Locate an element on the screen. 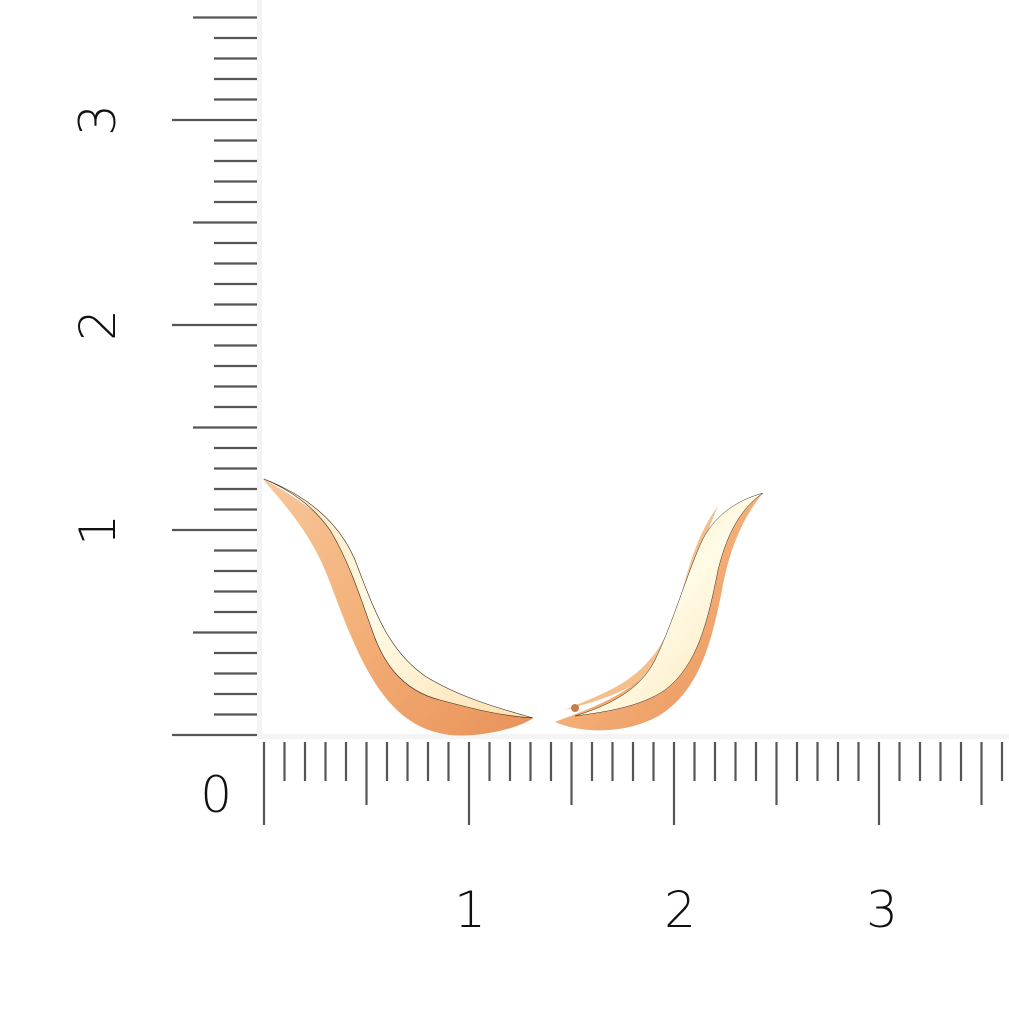 Image resolution: width=1009 pixels, height=1009 pixels. vertical-ruler-ticks is located at coordinates (214, 376).